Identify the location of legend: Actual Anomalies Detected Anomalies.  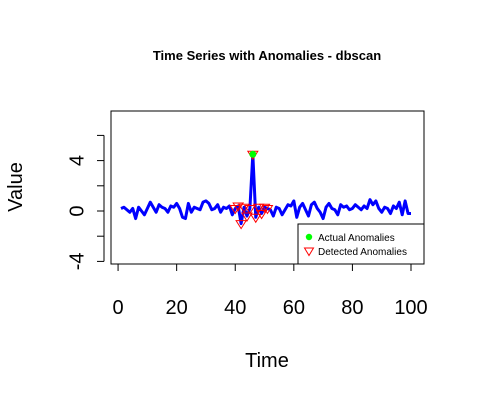
(361, 244).